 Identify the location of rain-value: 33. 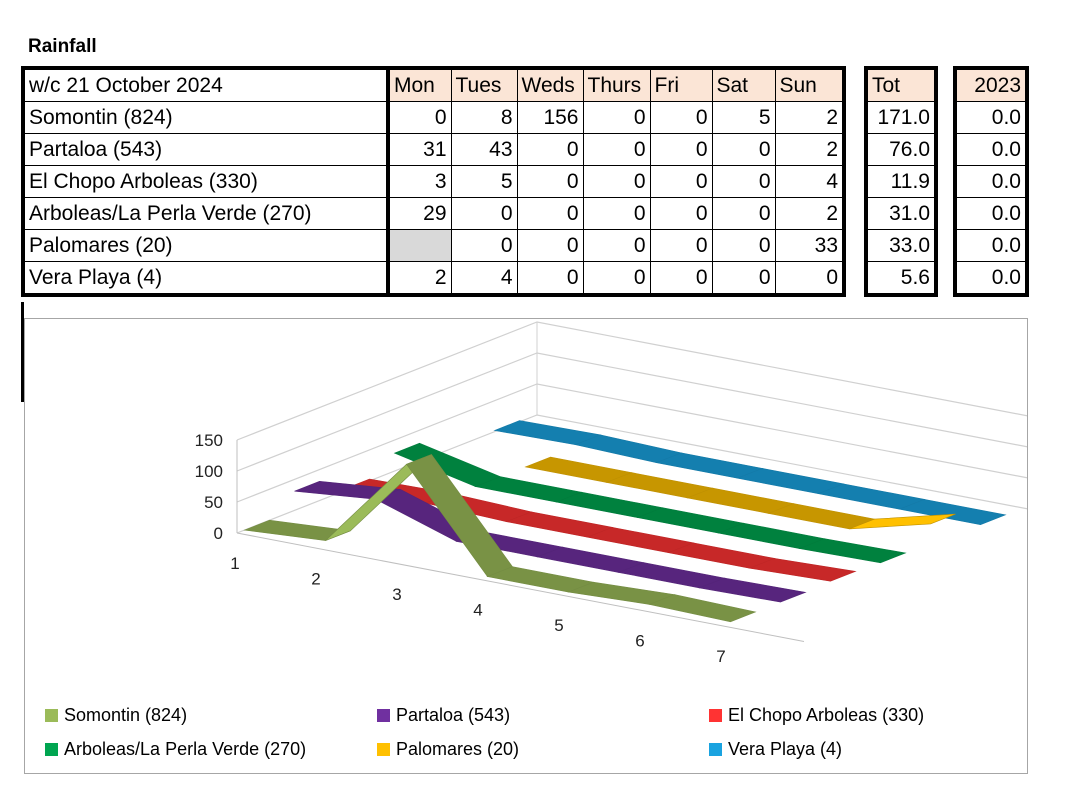
(810, 245).